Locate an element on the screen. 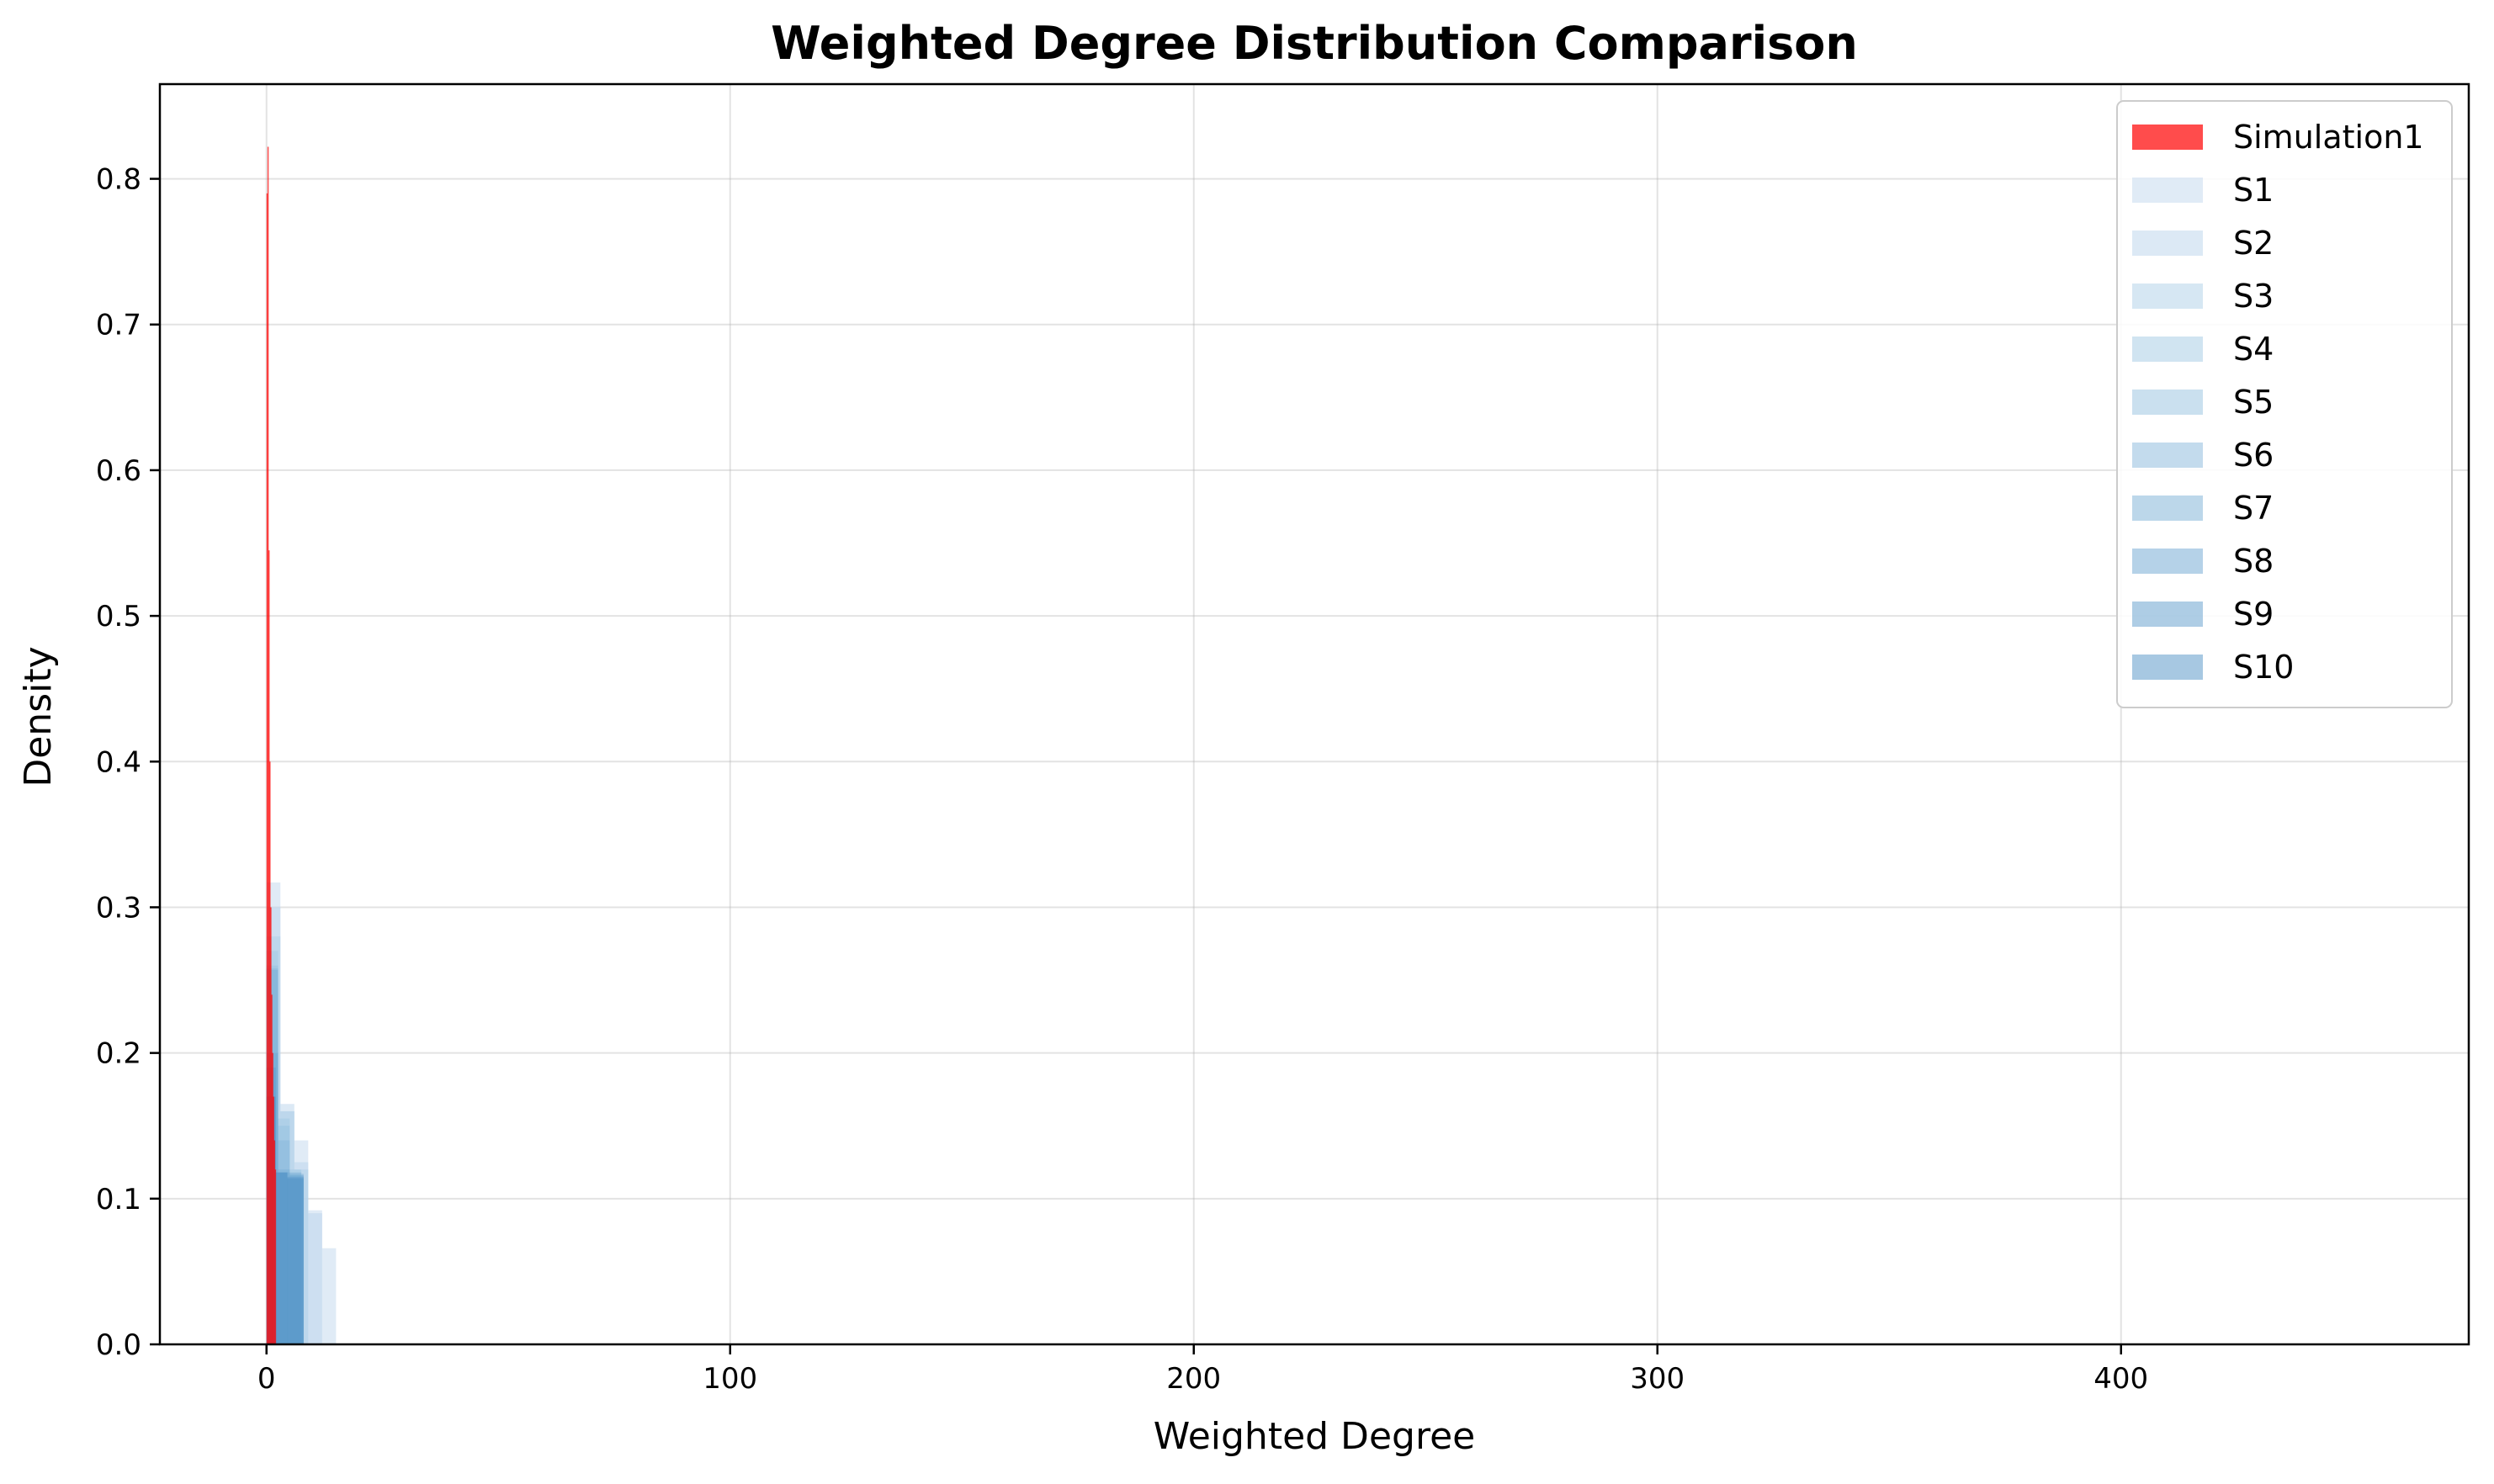 The image size is (2494, 1484). legend-label-Simulation1: Simulation1 is located at coordinates (2328, 137).